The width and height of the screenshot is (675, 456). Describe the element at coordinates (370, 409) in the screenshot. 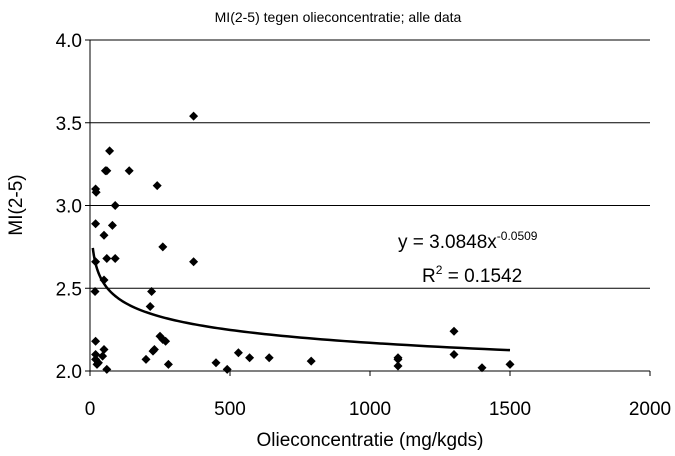

I see `x-tick-label: 1000` at that location.